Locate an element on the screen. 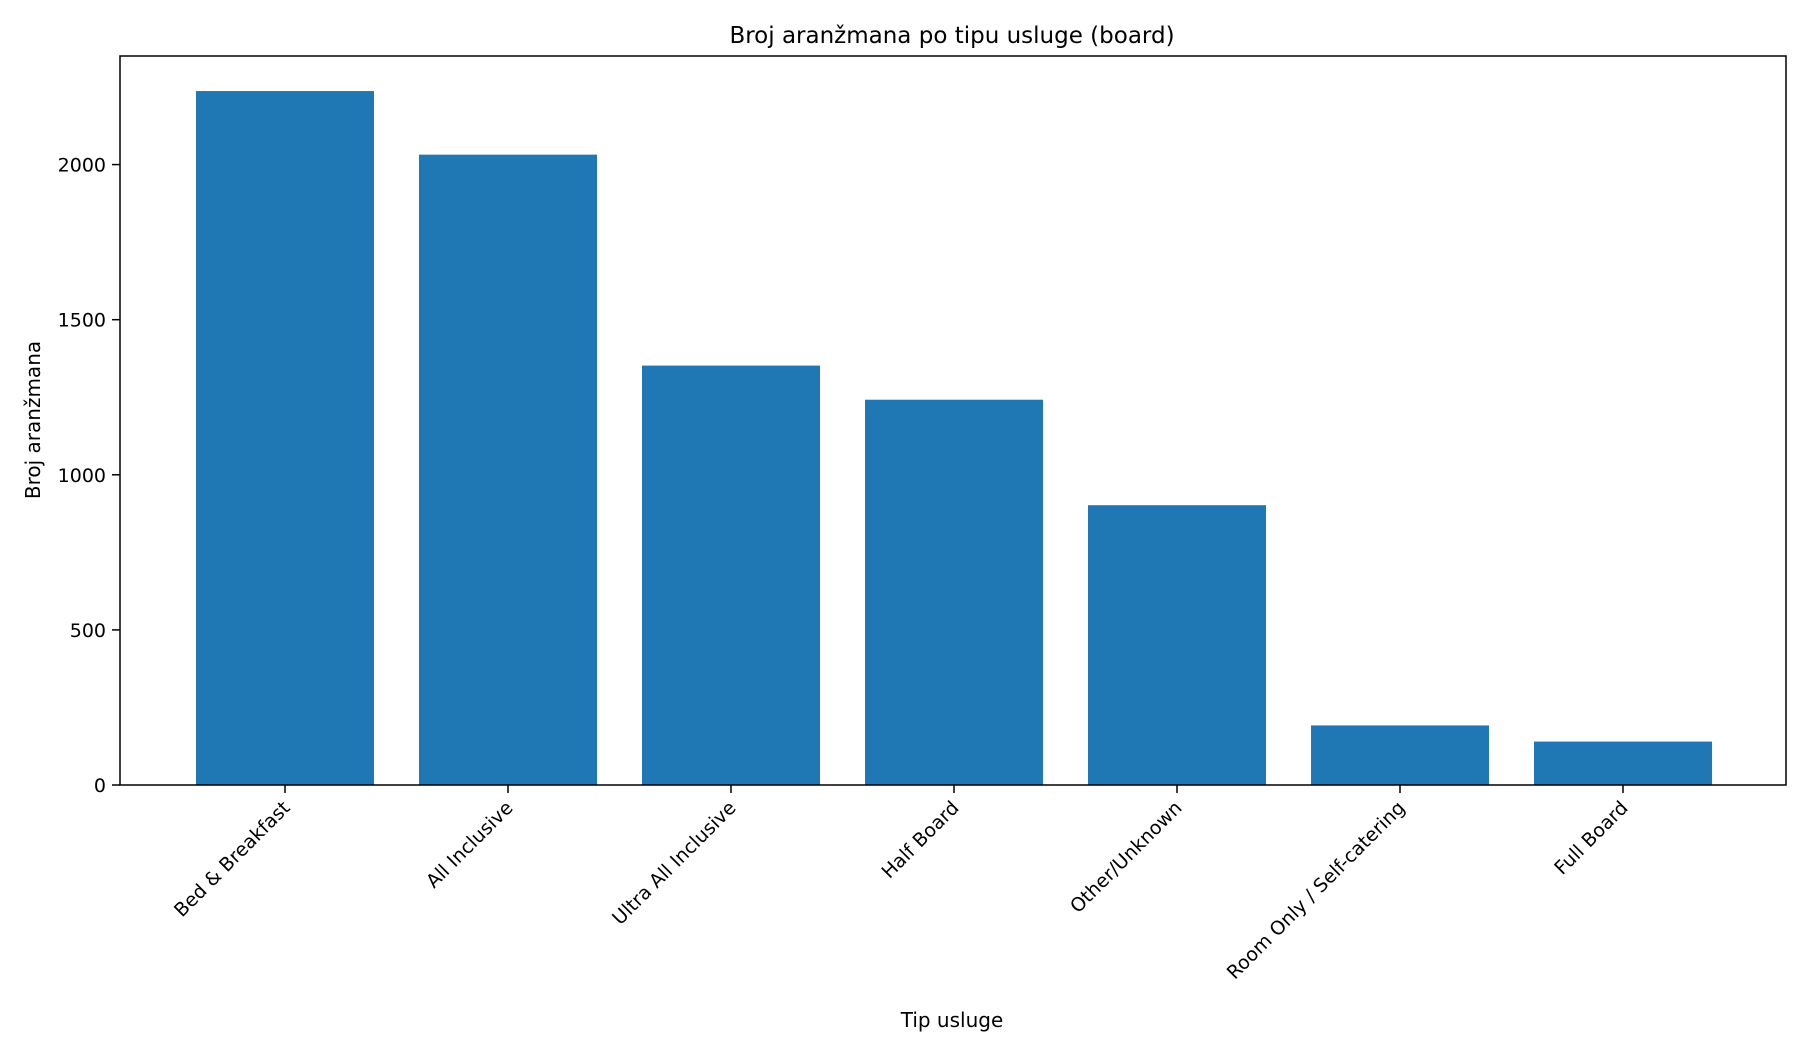 Image resolution: width=1800 pixels, height=1055 pixels. y-tick-label: 0 is located at coordinates (100, 786).